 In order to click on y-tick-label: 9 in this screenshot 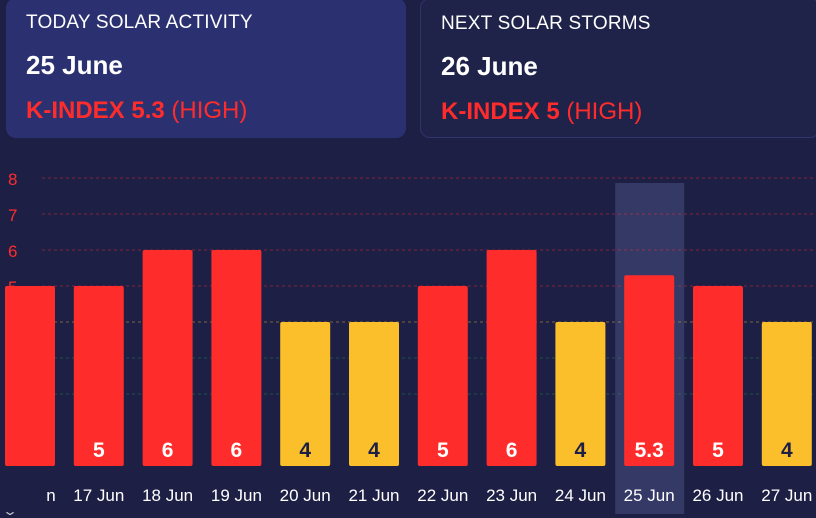, I will do `click(12, 151)`.